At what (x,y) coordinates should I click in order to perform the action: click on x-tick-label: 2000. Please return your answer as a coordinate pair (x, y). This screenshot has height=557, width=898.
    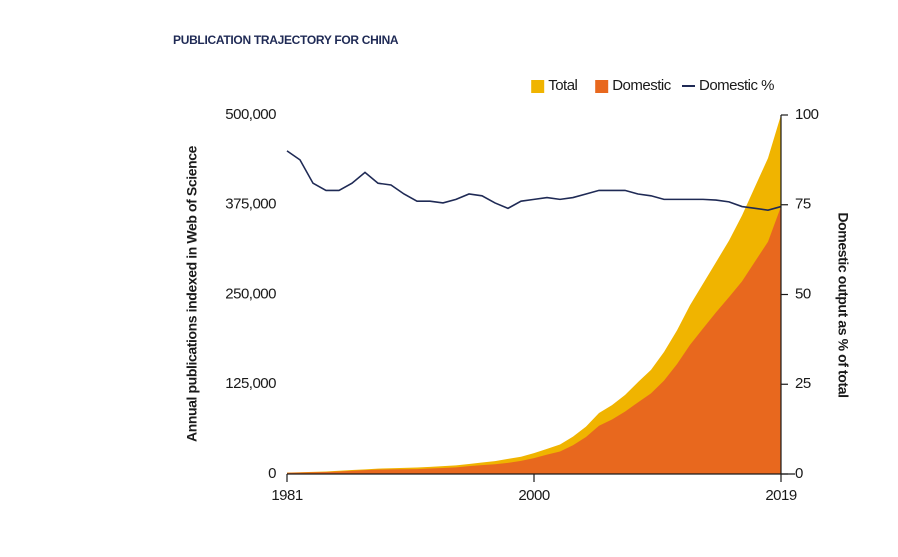
    Looking at the image, I should click on (534, 495).